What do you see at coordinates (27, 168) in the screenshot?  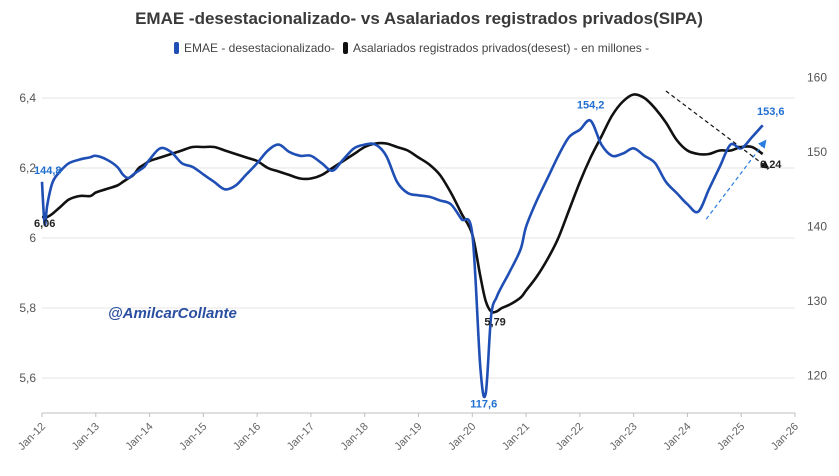 I see `y-left-tick-label: 6,2` at bounding box center [27, 168].